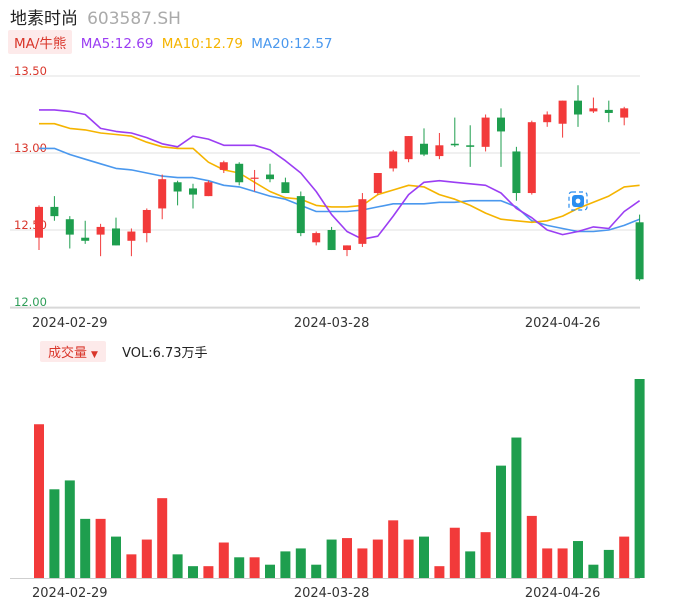  What do you see at coordinates (94, 355) in the screenshot?
I see `caret-down-icon: ▼` at bounding box center [94, 355].